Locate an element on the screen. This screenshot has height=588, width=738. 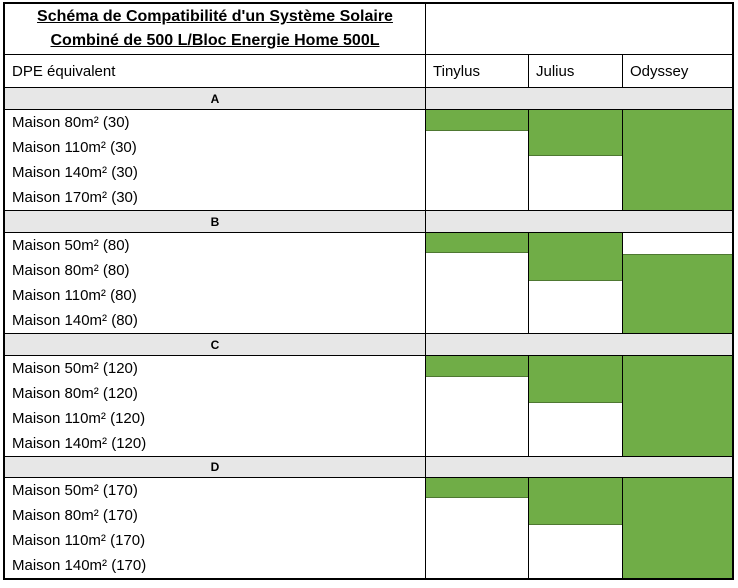
section-a-band is located at coordinates (579, 98).